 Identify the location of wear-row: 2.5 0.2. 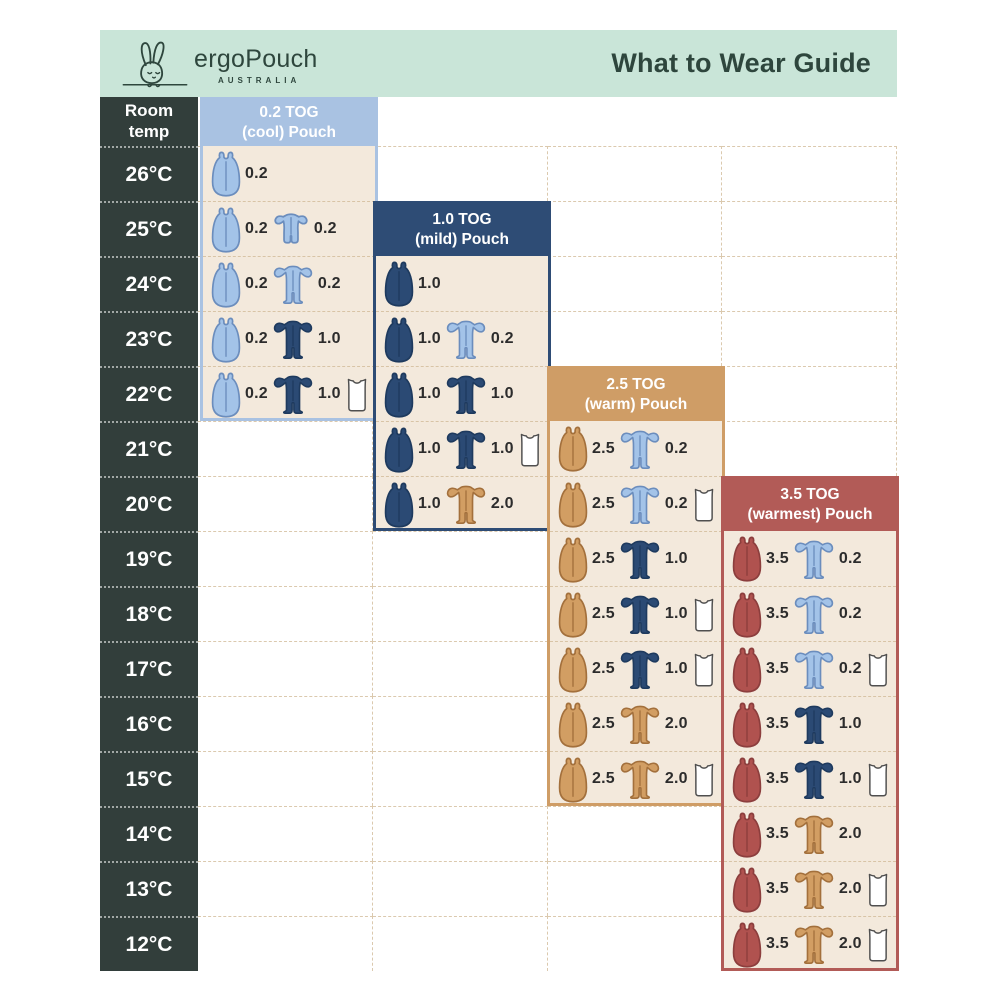
(636, 503).